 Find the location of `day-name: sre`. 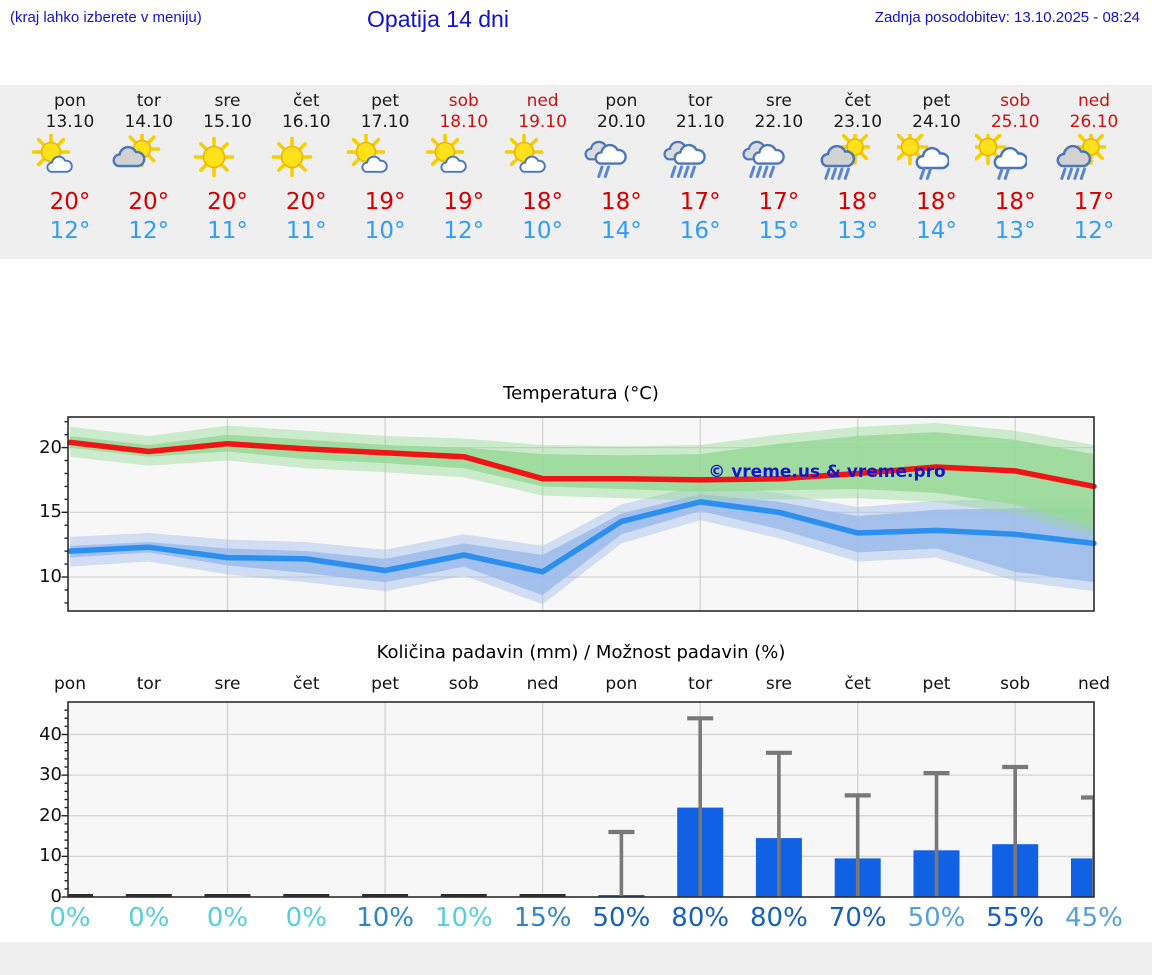

day-name: sre is located at coordinates (778, 101).